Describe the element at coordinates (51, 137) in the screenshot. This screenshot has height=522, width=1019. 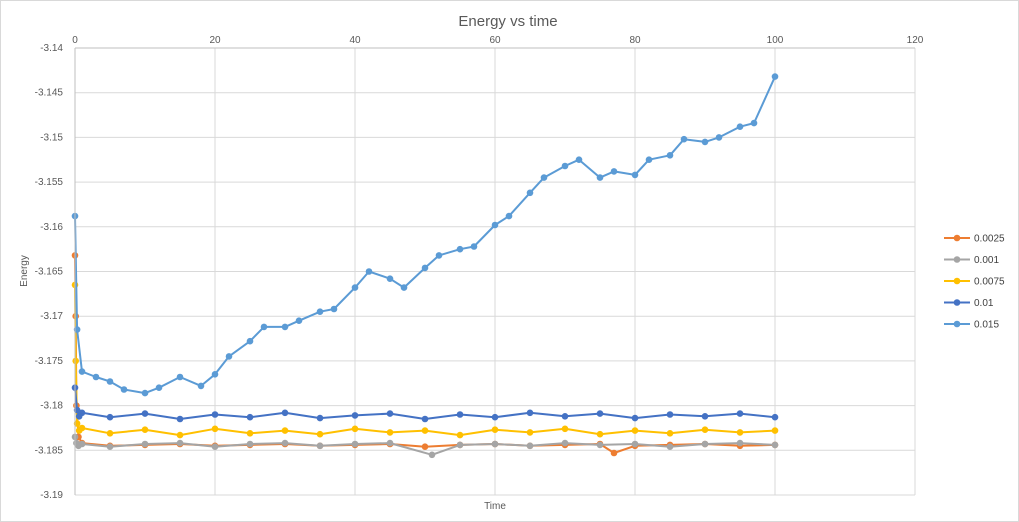
I see `y-tick-label: -3.15` at that location.